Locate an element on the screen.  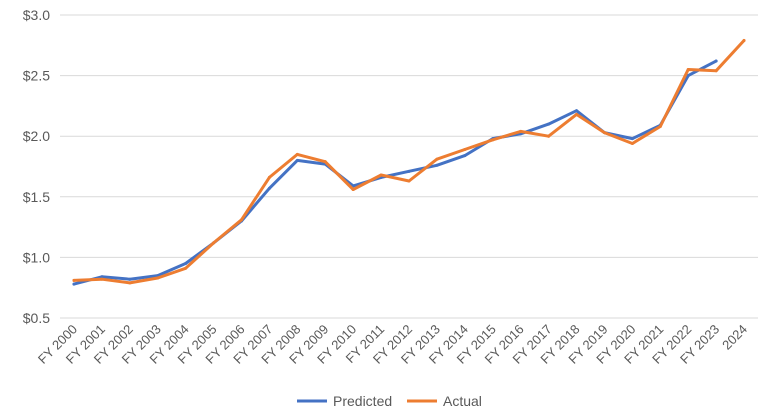
y-tick-label: $3.0 is located at coordinates (36, 15).